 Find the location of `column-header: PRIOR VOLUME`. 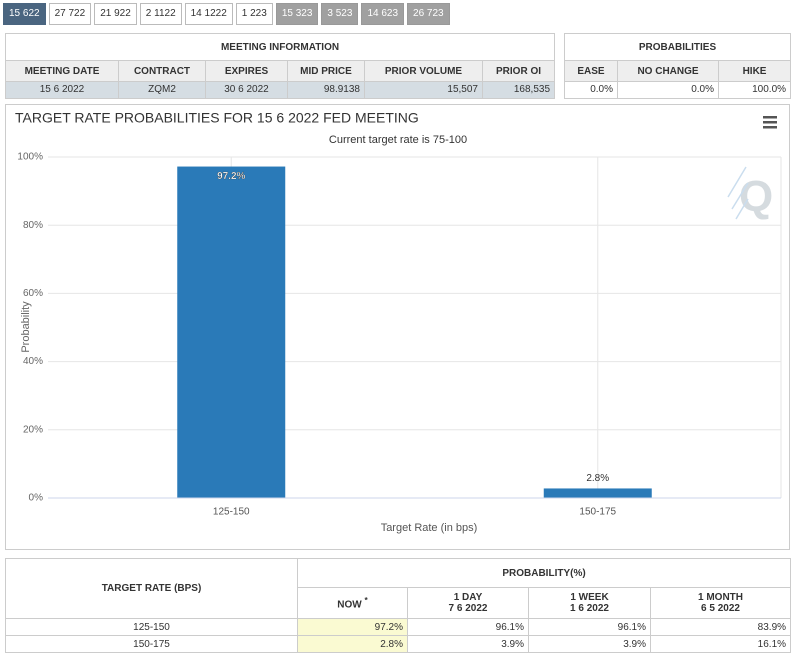

column-header: PRIOR VOLUME is located at coordinates (423, 71).